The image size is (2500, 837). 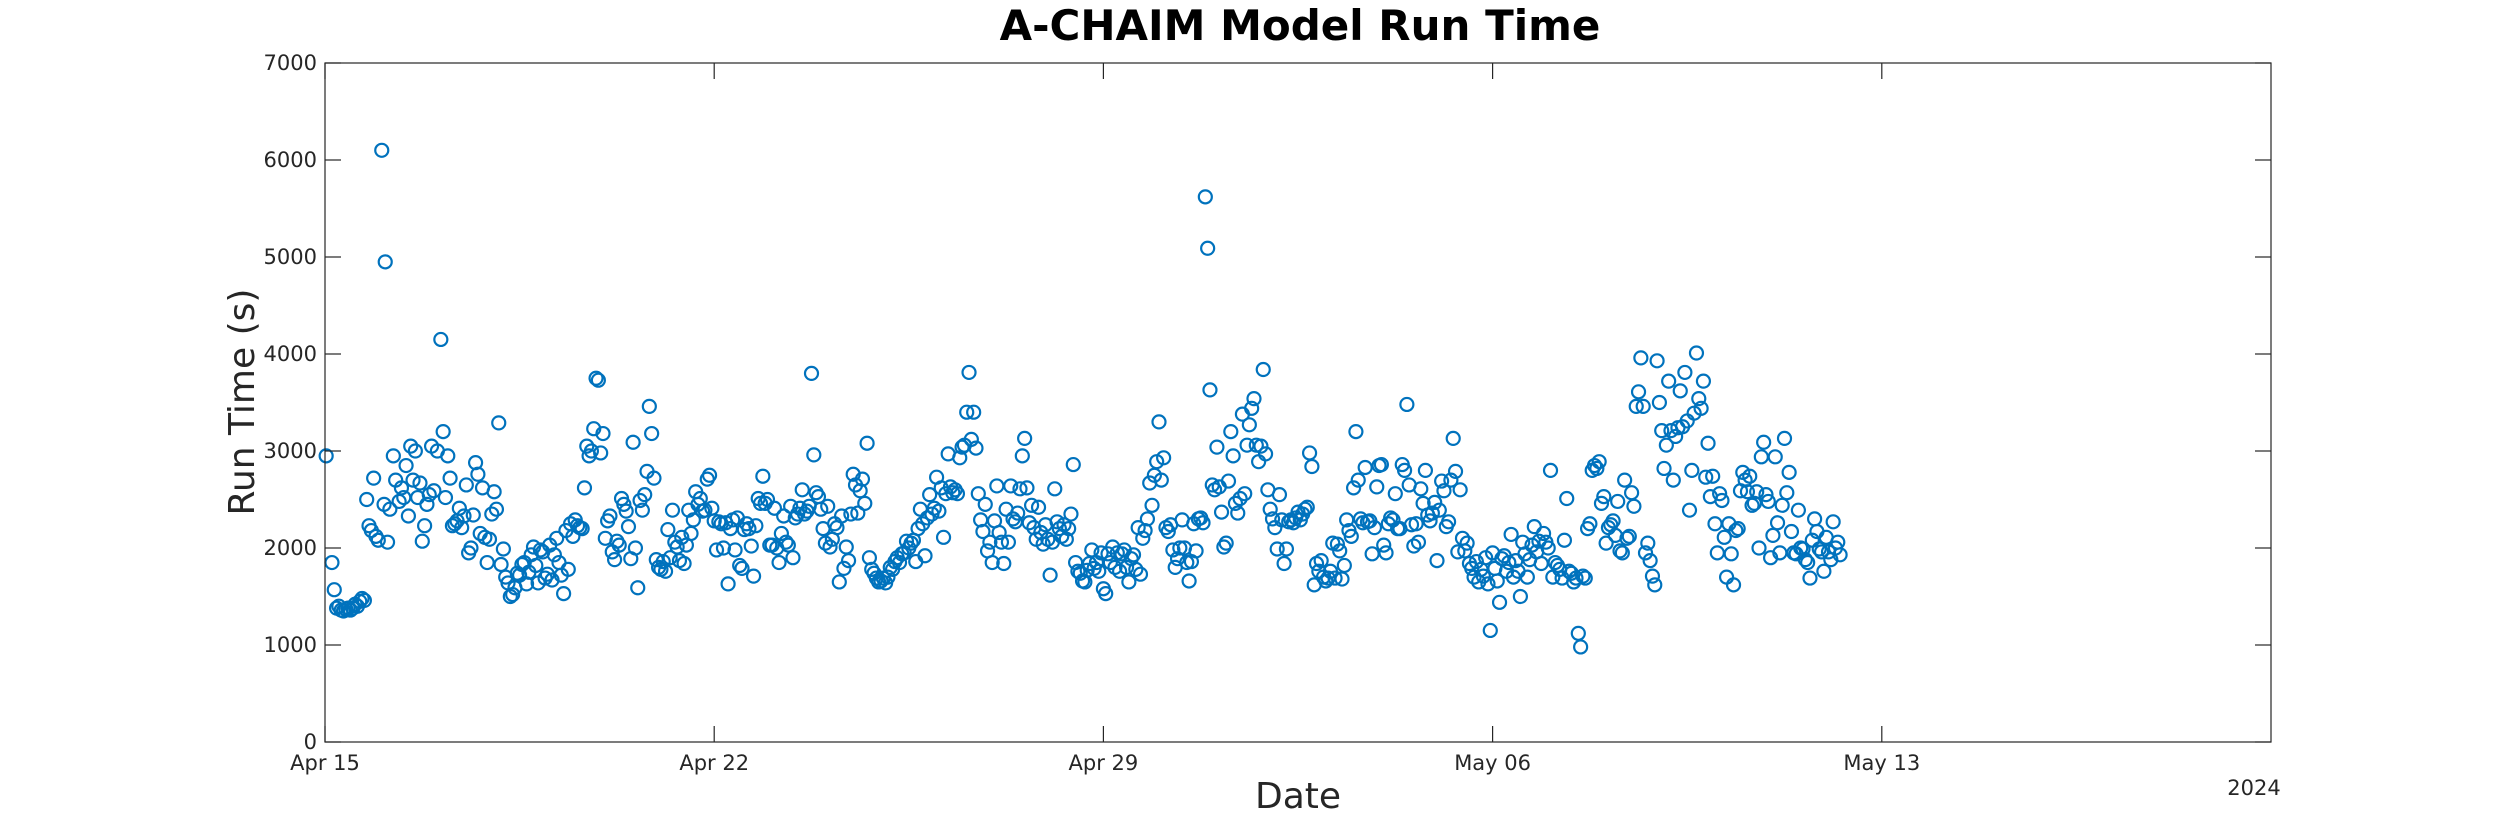 What do you see at coordinates (1104, 763) in the screenshot?
I see `x-tick-label: Apr 29` at bounding box center [1104, 763].